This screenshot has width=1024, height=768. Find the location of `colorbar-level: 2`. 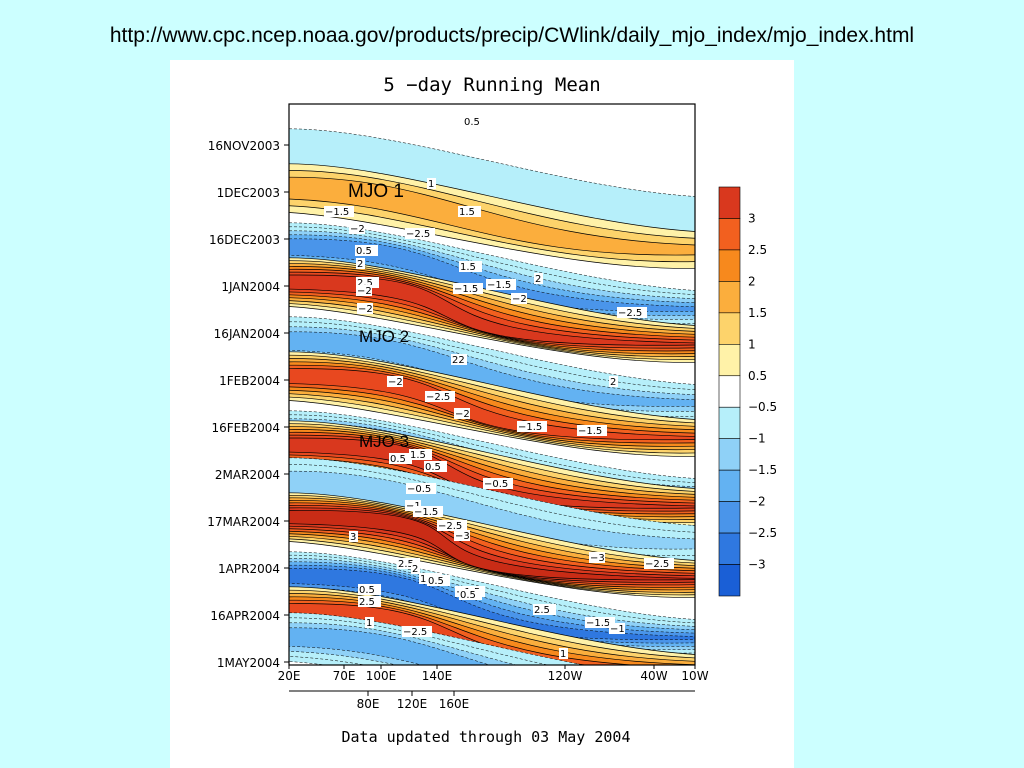

colorbar-level: 2 is located at coordinates (752, 281).